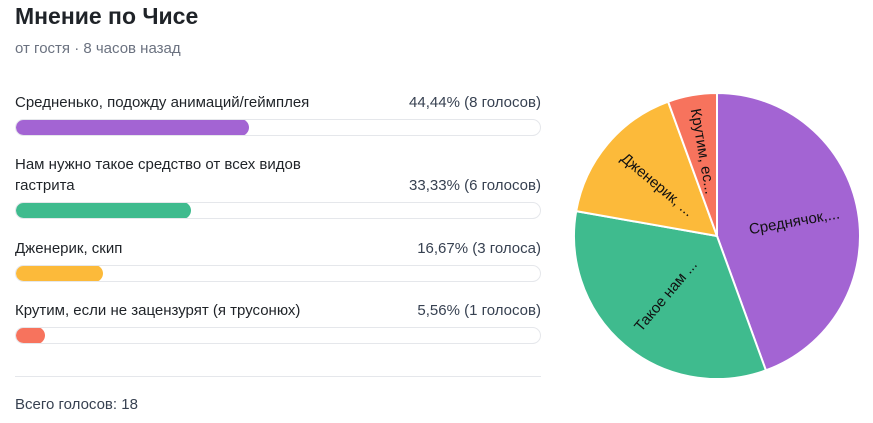 Image resolution: width=873 pixels, height=423 pixels. Describe the element at coordinates (107, 16) in the screenshot. I see `poll-title: Мнение по Чисе` at that location.